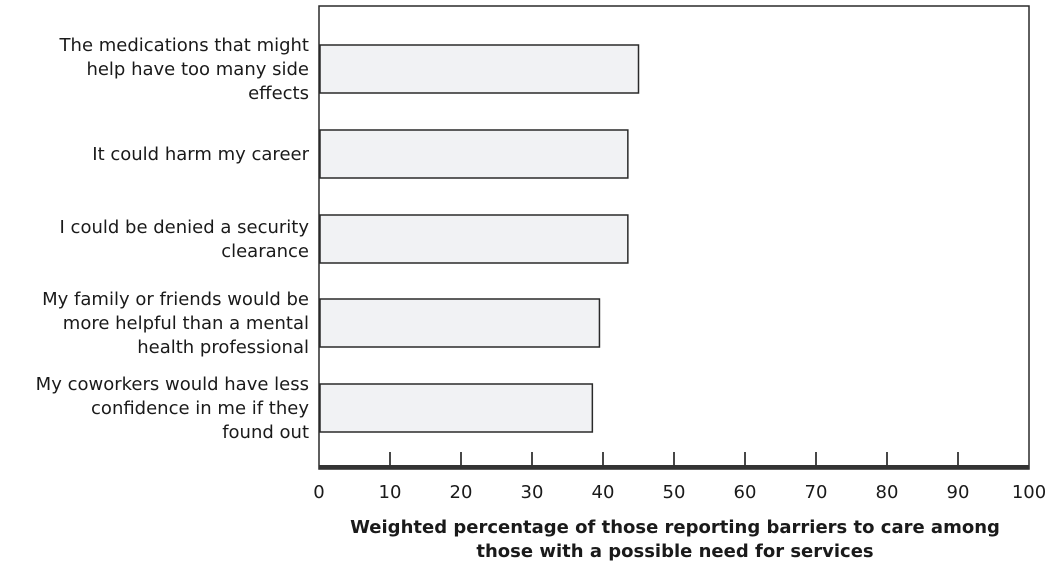 The height and width of the screenshot is (564, 1045). Describe the element at coordinates (185, 227) in the screenshot. I see `category-label-3-line-1: I could be denied a security` at that location.